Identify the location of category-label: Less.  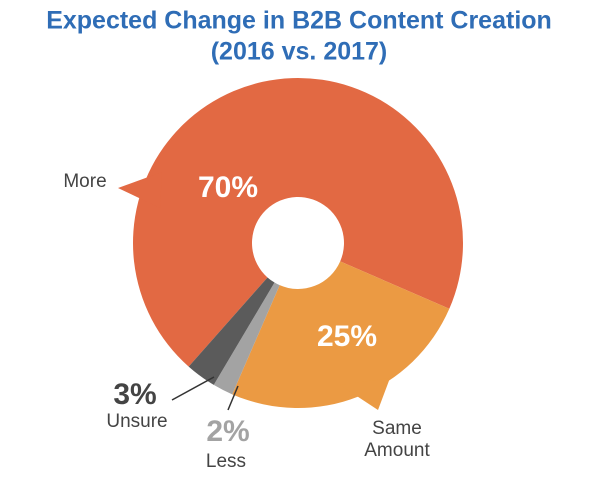
(226, 461).